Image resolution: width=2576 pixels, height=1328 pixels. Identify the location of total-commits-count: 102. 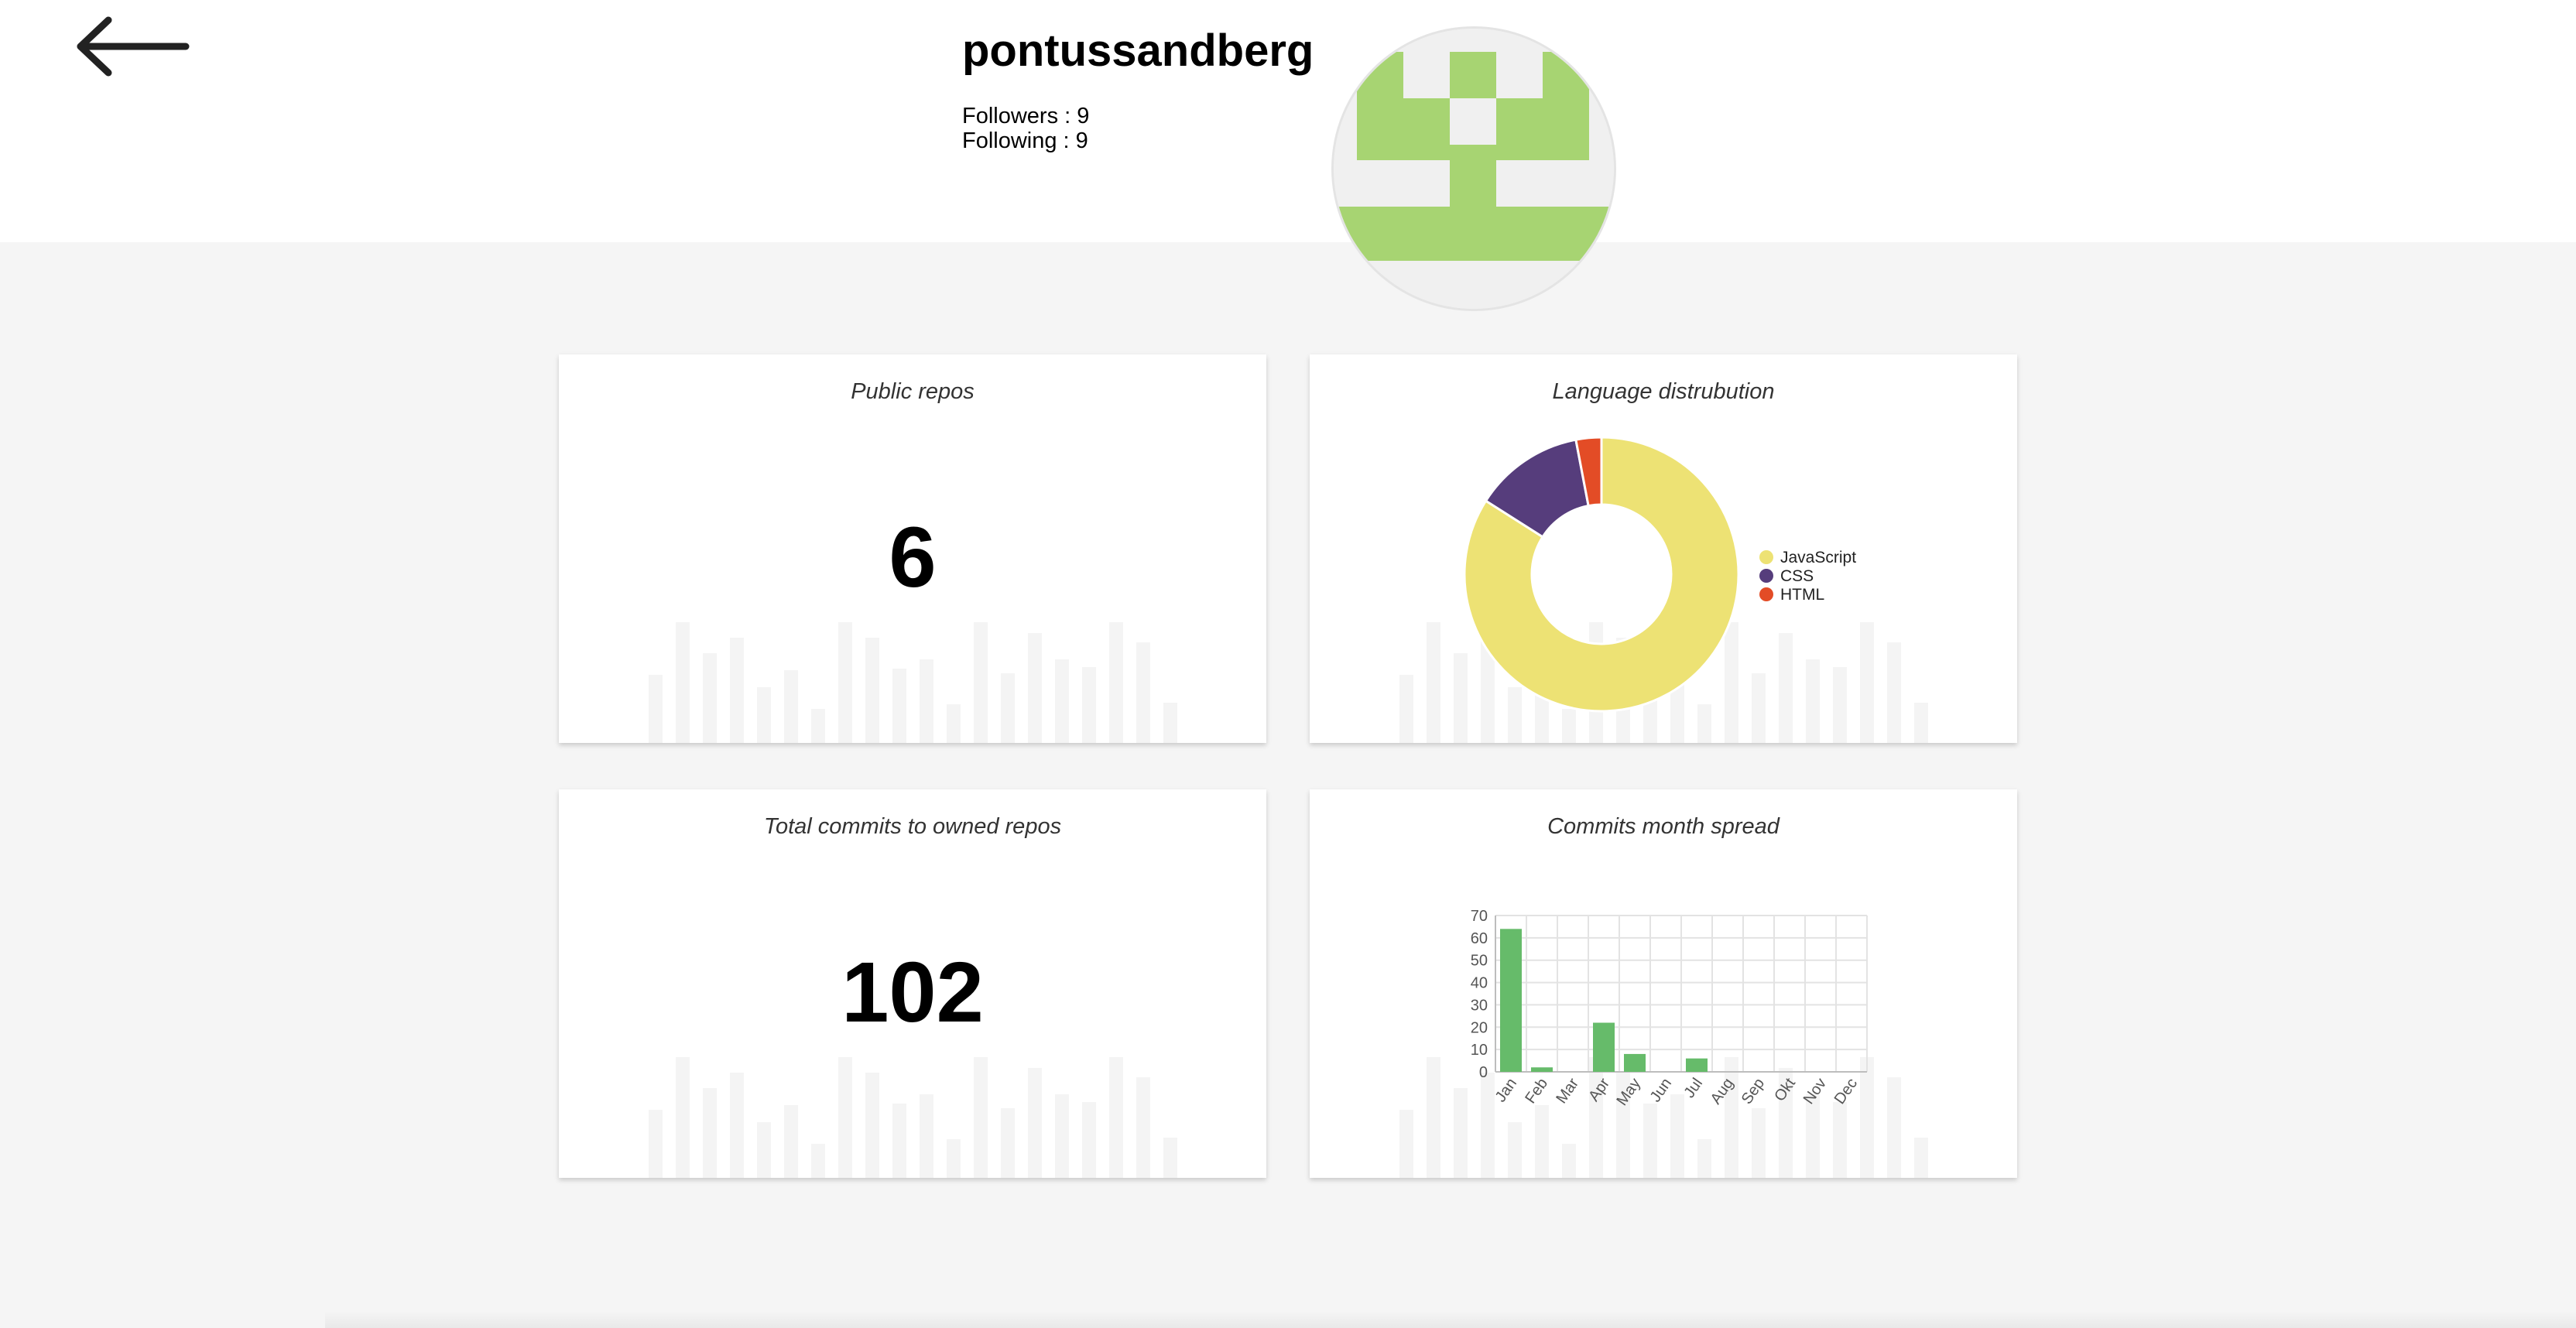
(913, 992).